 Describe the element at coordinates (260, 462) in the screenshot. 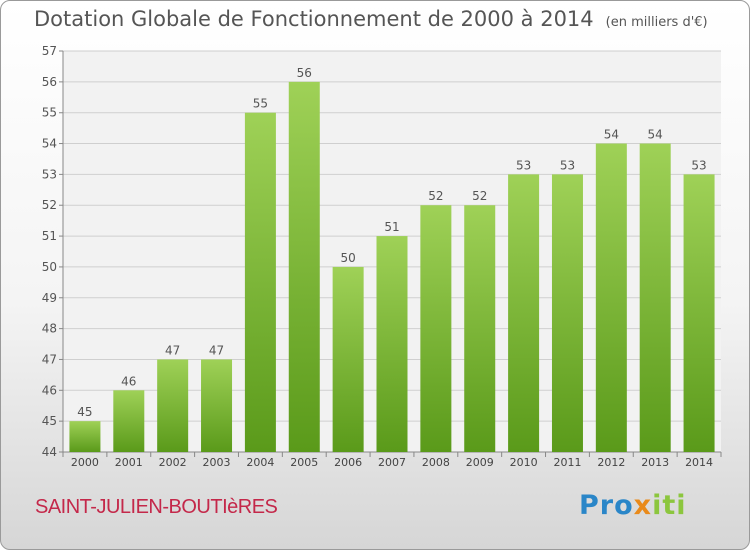

I see `x-tick-label: 2004` at that location.